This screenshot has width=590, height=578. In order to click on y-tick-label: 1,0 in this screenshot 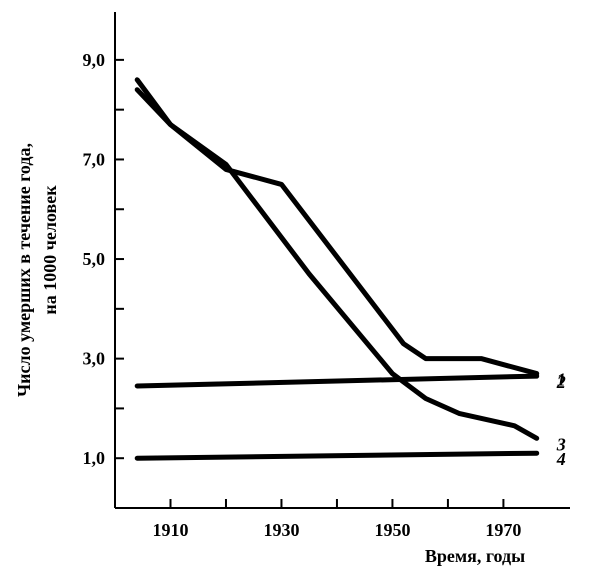, I will do `click(94, 458)`.